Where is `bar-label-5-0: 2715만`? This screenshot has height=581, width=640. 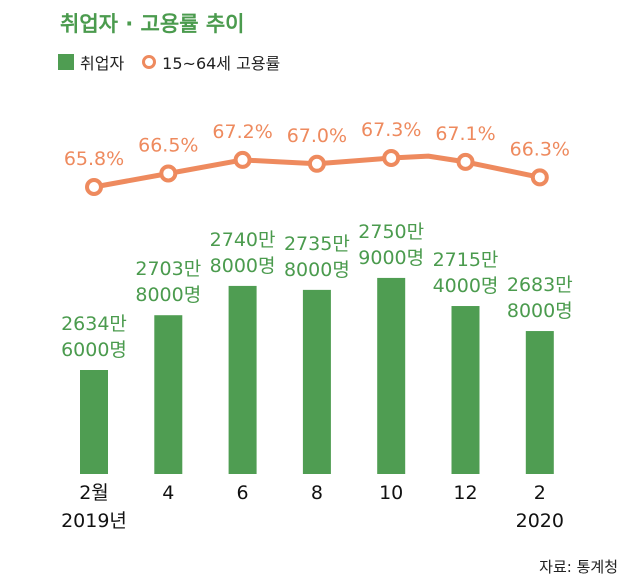 bar-label-5-0: 2715만 is located at coordinates (466, 260).